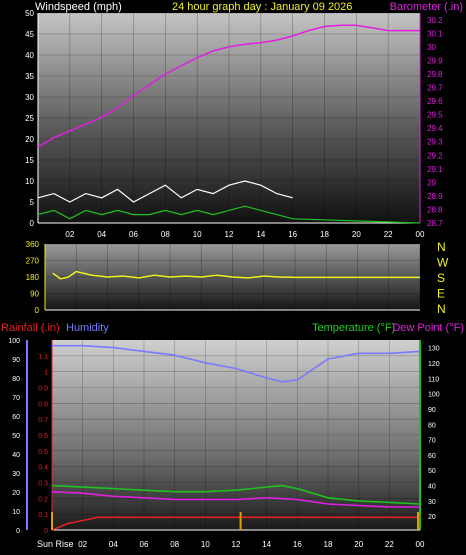  What do you see at coordinates (16, 417) in the screenshot?
I see `panel-3-humidity-tick-label: 60` at bounding box center [16, 417].